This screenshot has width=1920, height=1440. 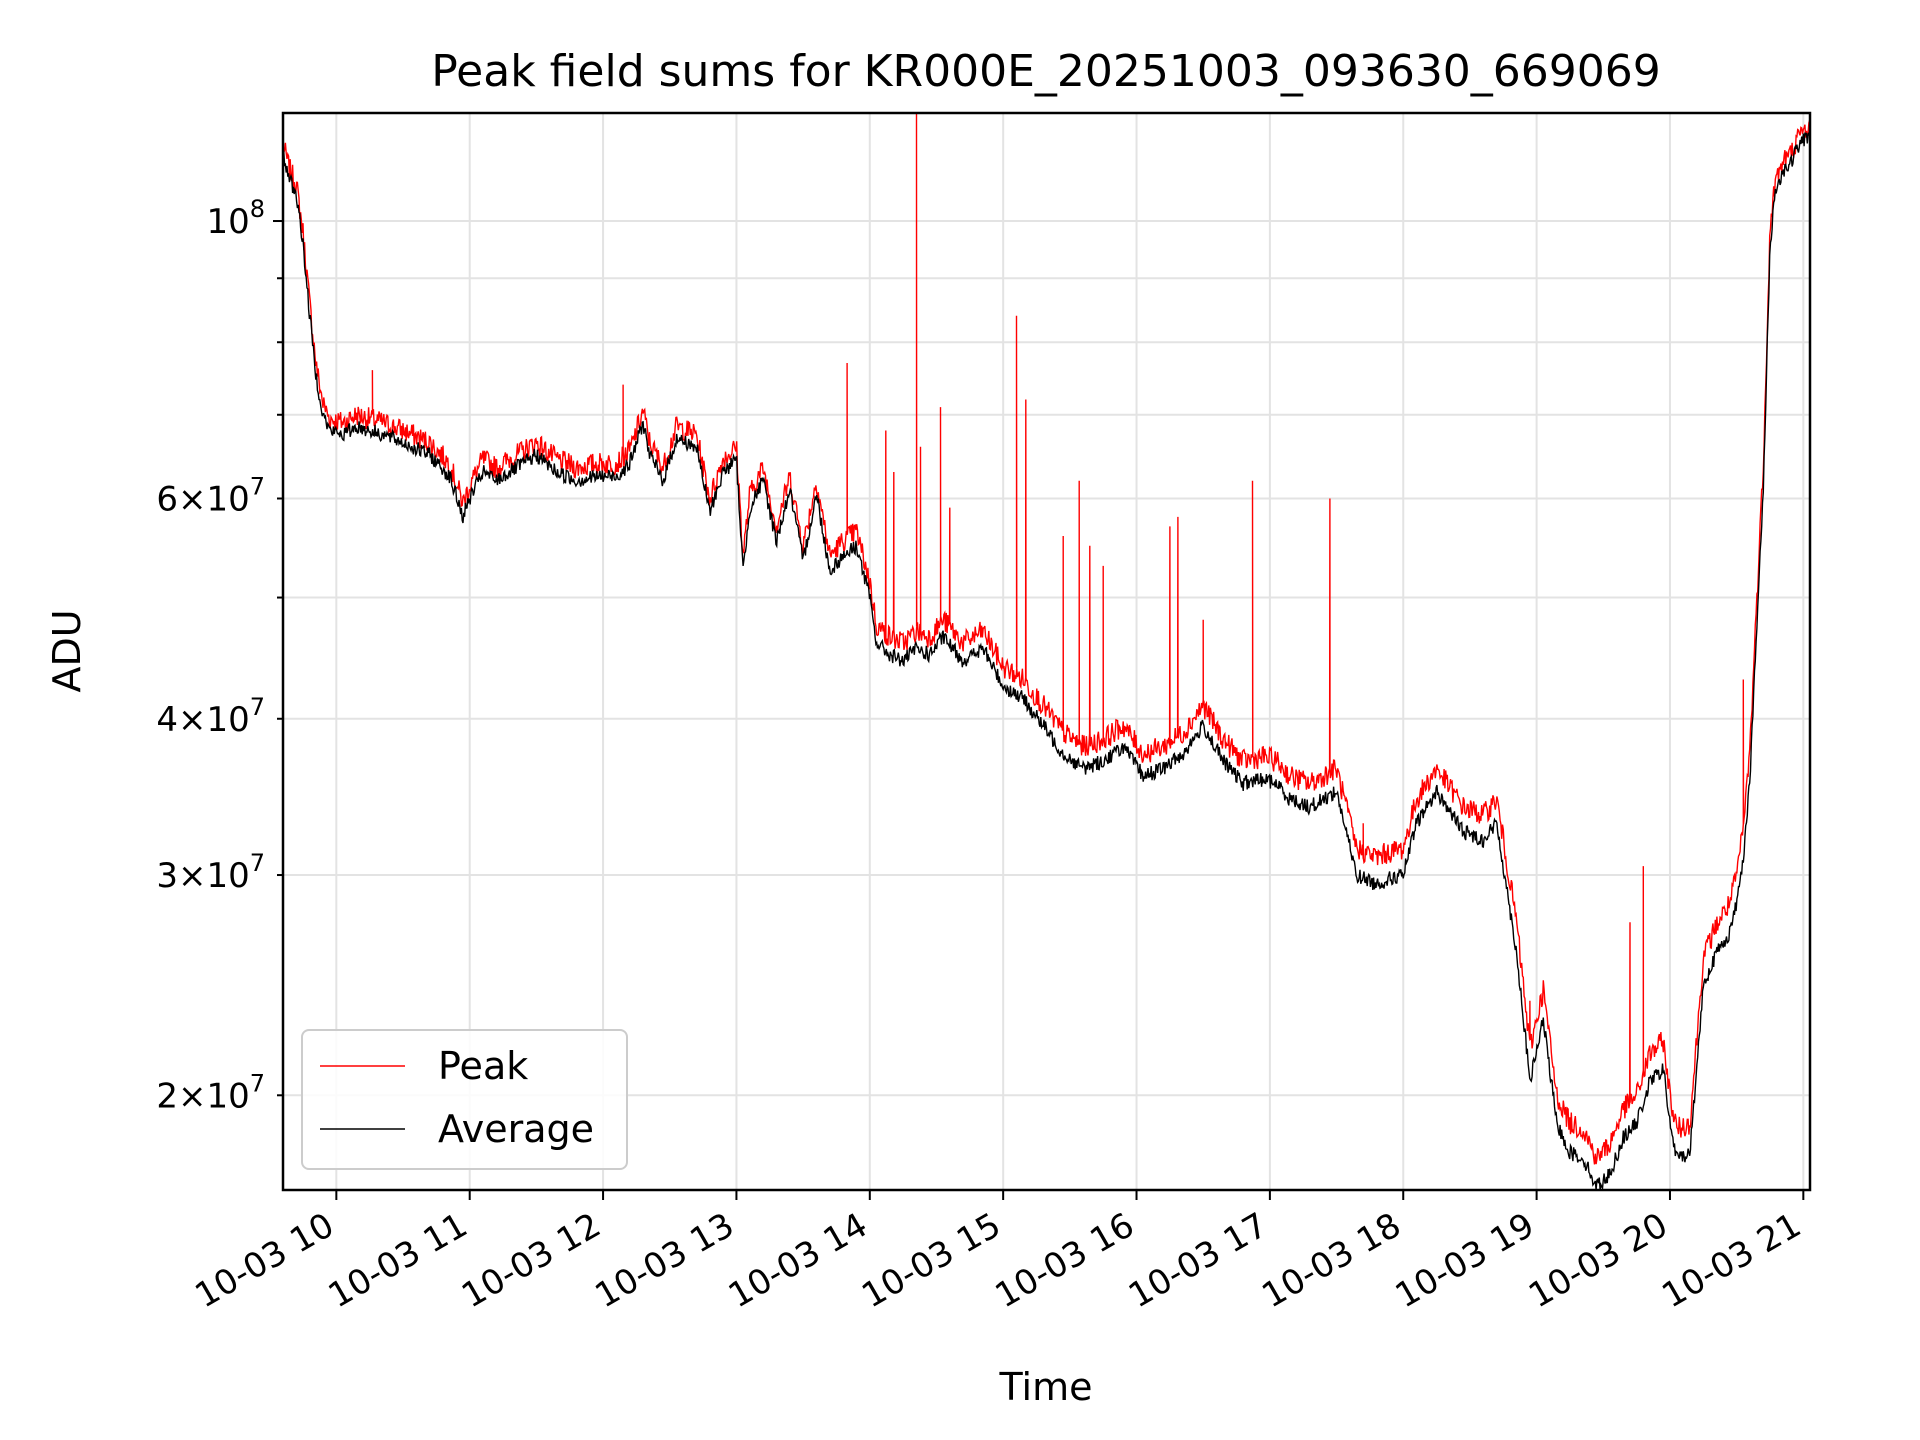 What do you see at coordinates (67, 650) in the screenshot?
I see `y-axis-label: ADU` at bounding box center [67, 650].